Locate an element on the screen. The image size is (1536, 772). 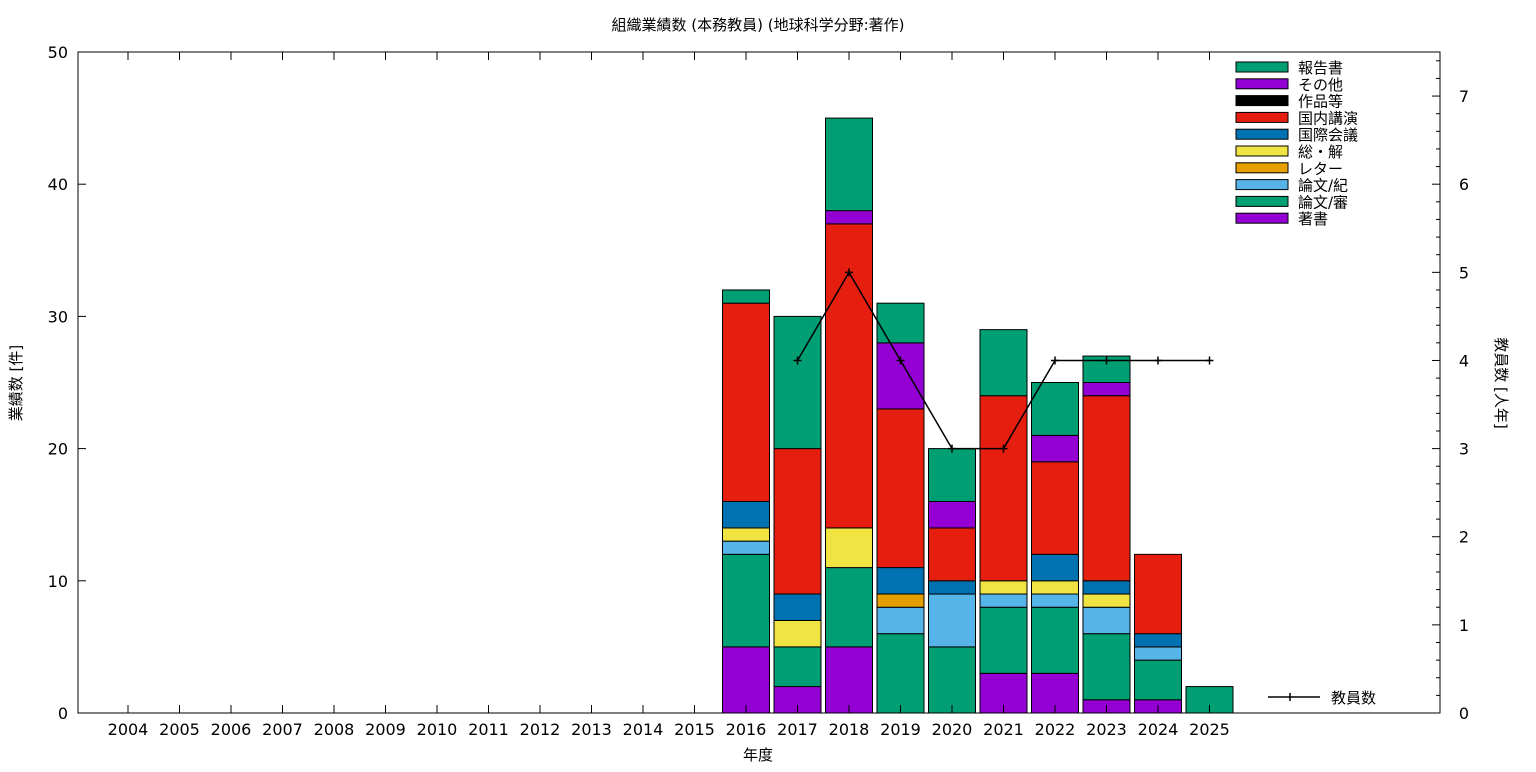
x-tick-label-2021: 2021 is located at coordinates (1003, 729).